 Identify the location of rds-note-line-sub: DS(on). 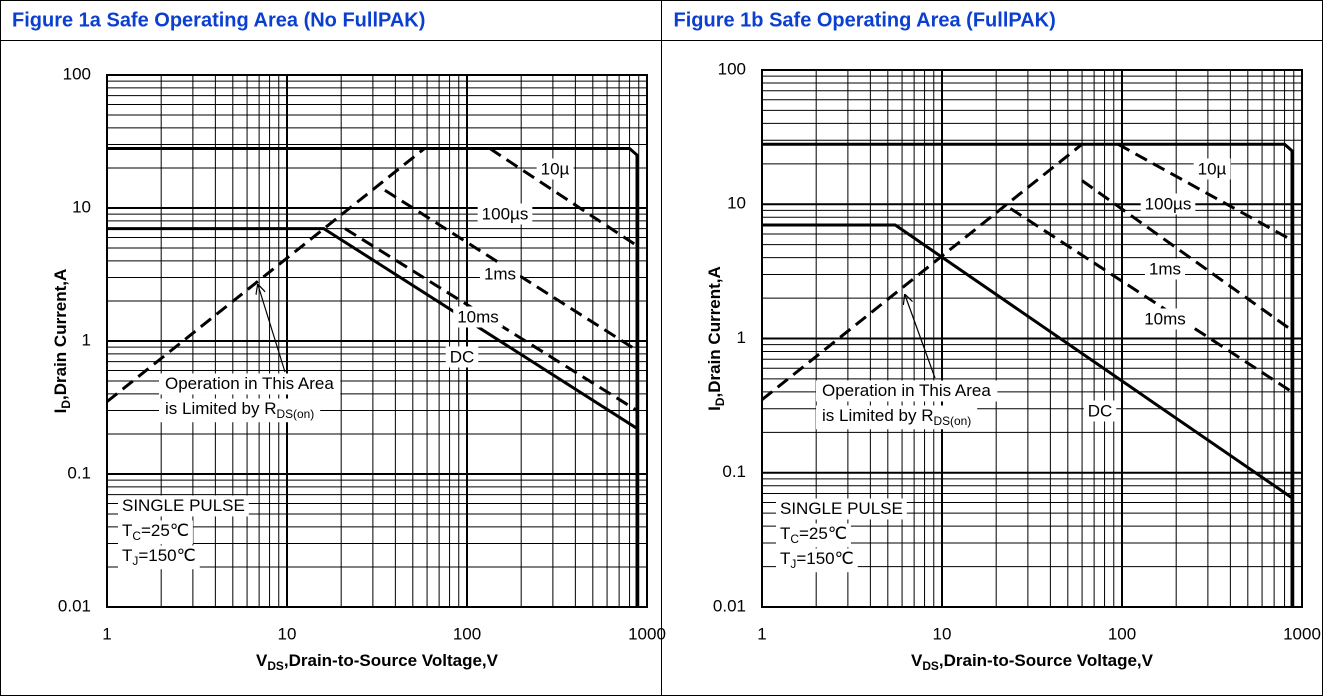
(952, 421).